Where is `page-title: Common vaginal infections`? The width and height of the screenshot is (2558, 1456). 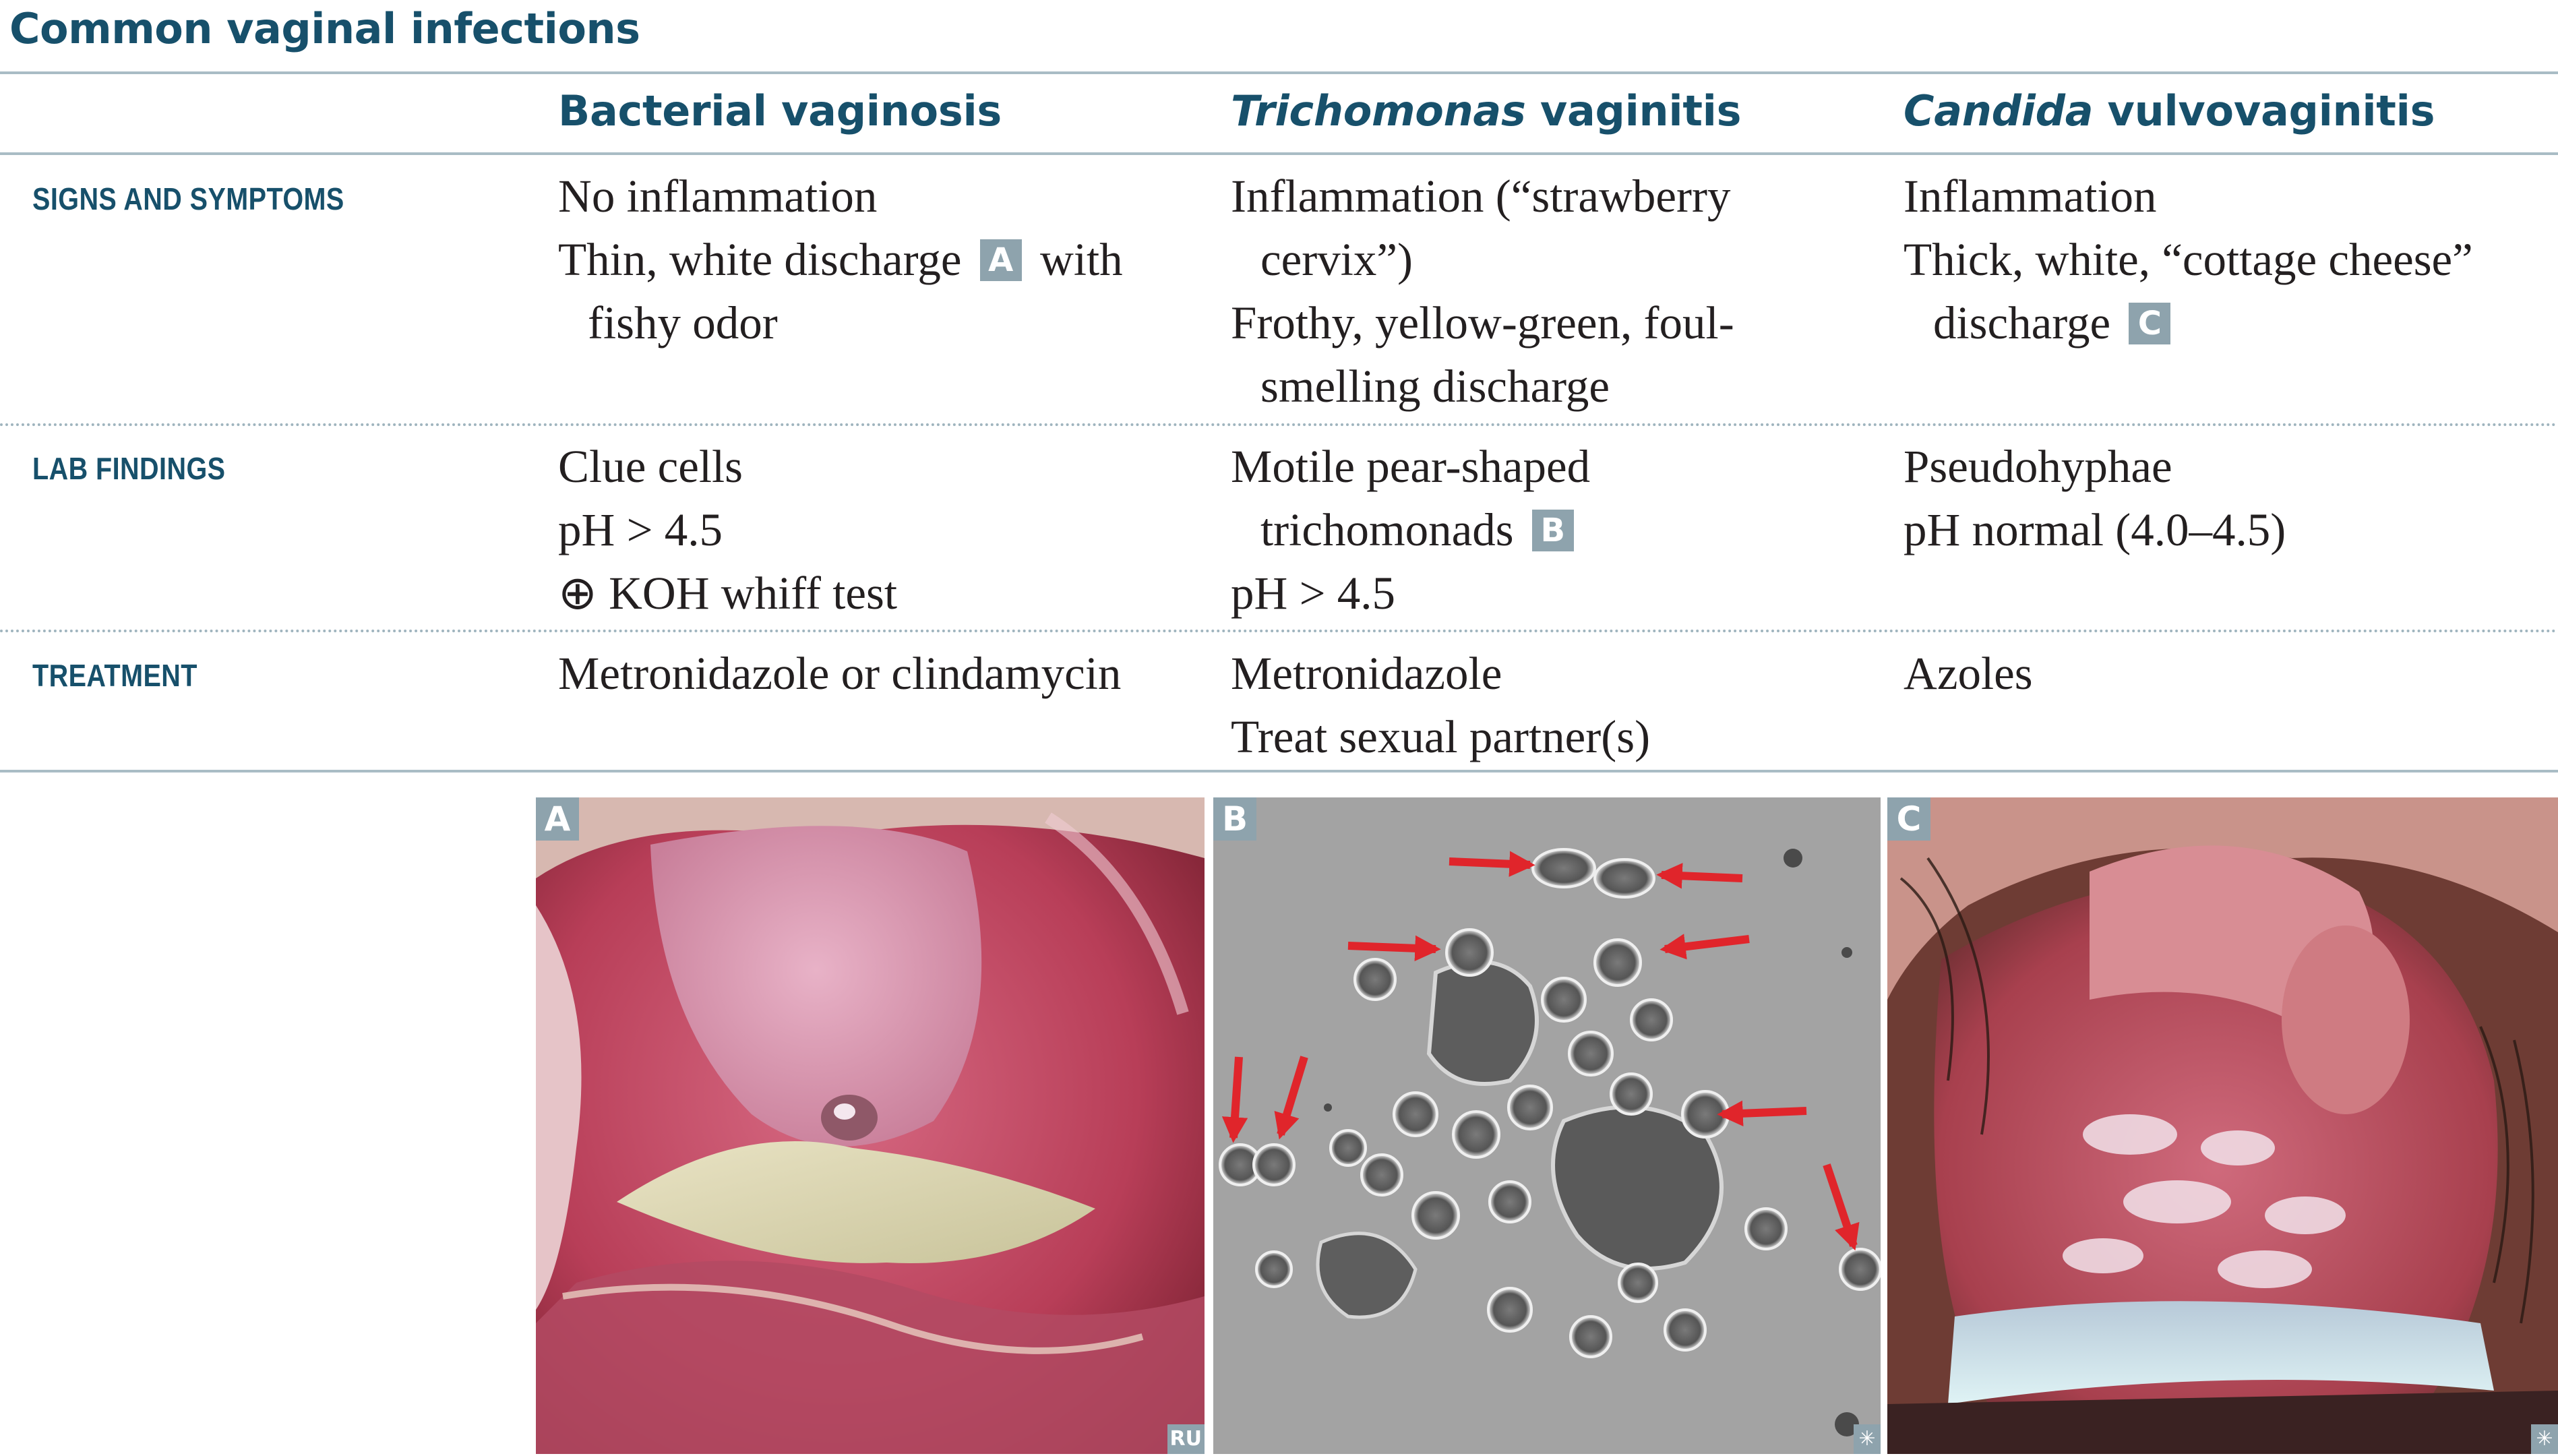
page-title: Common vaginal infections is located at coordinates (324, 28).